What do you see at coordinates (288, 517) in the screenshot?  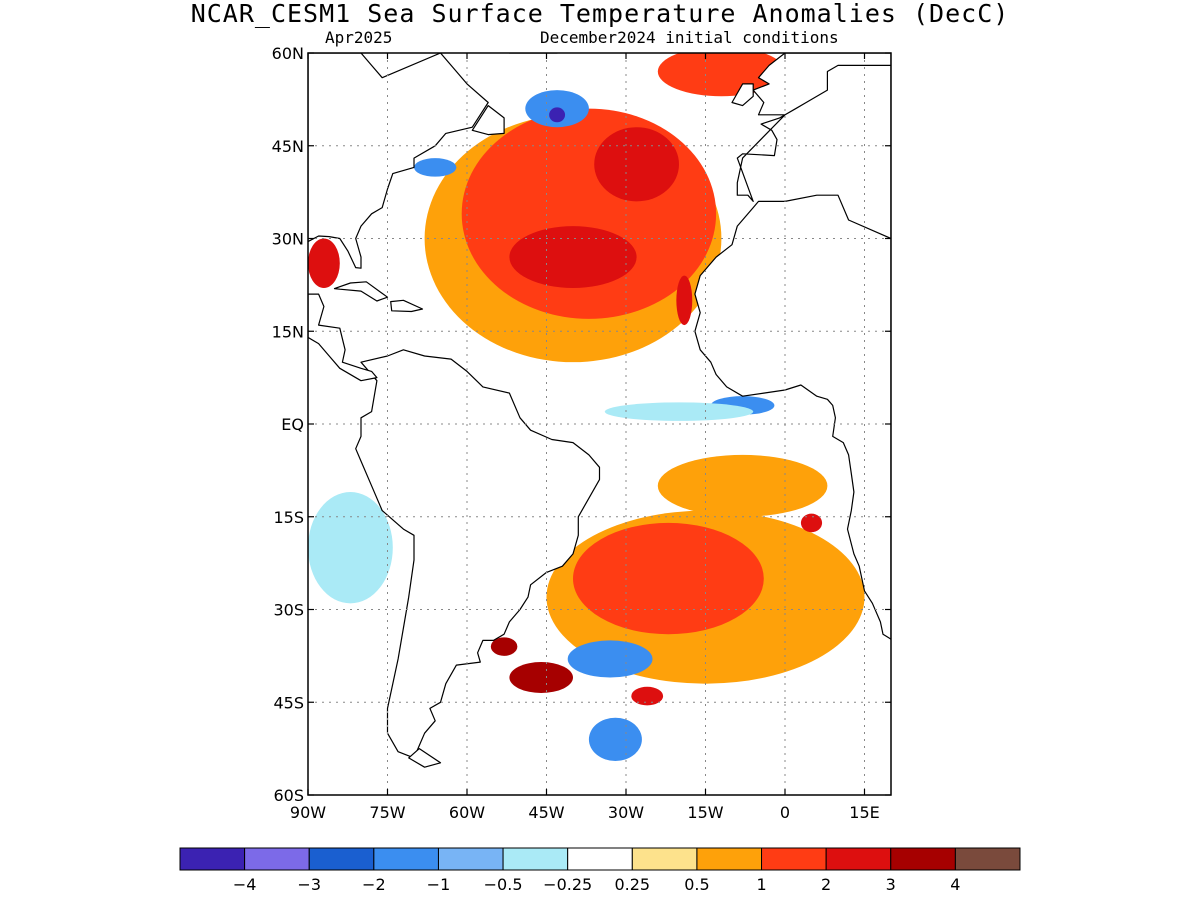 I see `lat-tick-label: 15S` at bounding box center [288, 517].